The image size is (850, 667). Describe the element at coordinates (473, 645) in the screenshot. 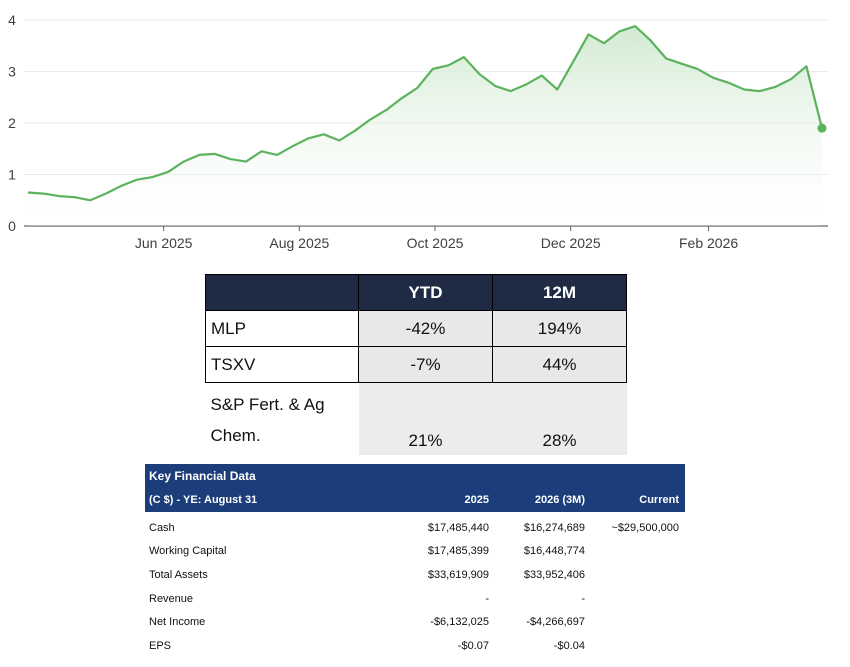

I see `financial-2025: -$0.07` at that location.